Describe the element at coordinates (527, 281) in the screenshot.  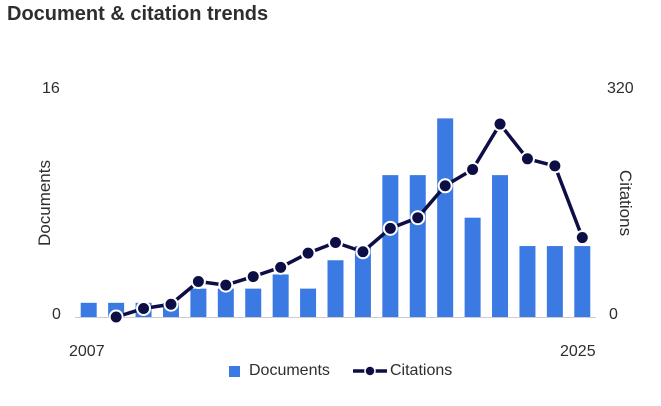
I see `documents-bar-2023` at that location.